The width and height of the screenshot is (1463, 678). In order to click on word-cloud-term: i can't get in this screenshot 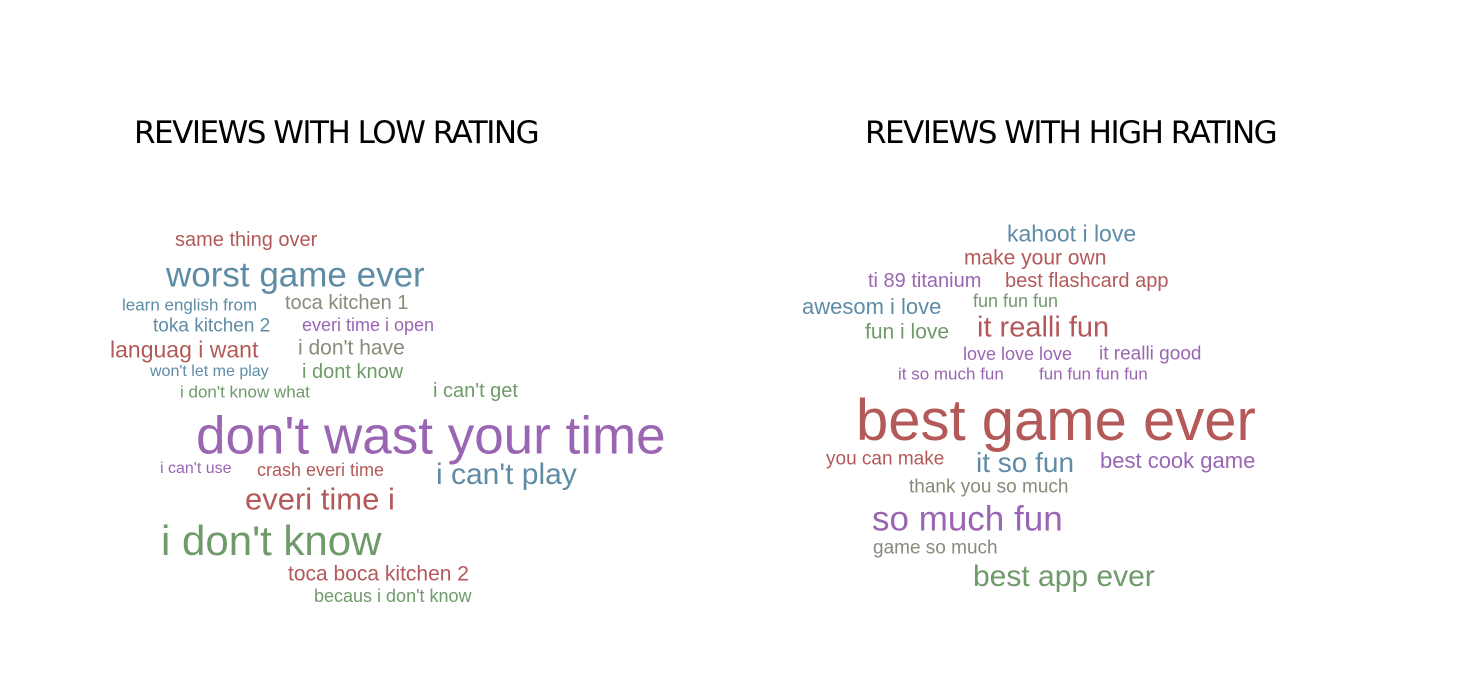, I will do `click(475, 391)`.